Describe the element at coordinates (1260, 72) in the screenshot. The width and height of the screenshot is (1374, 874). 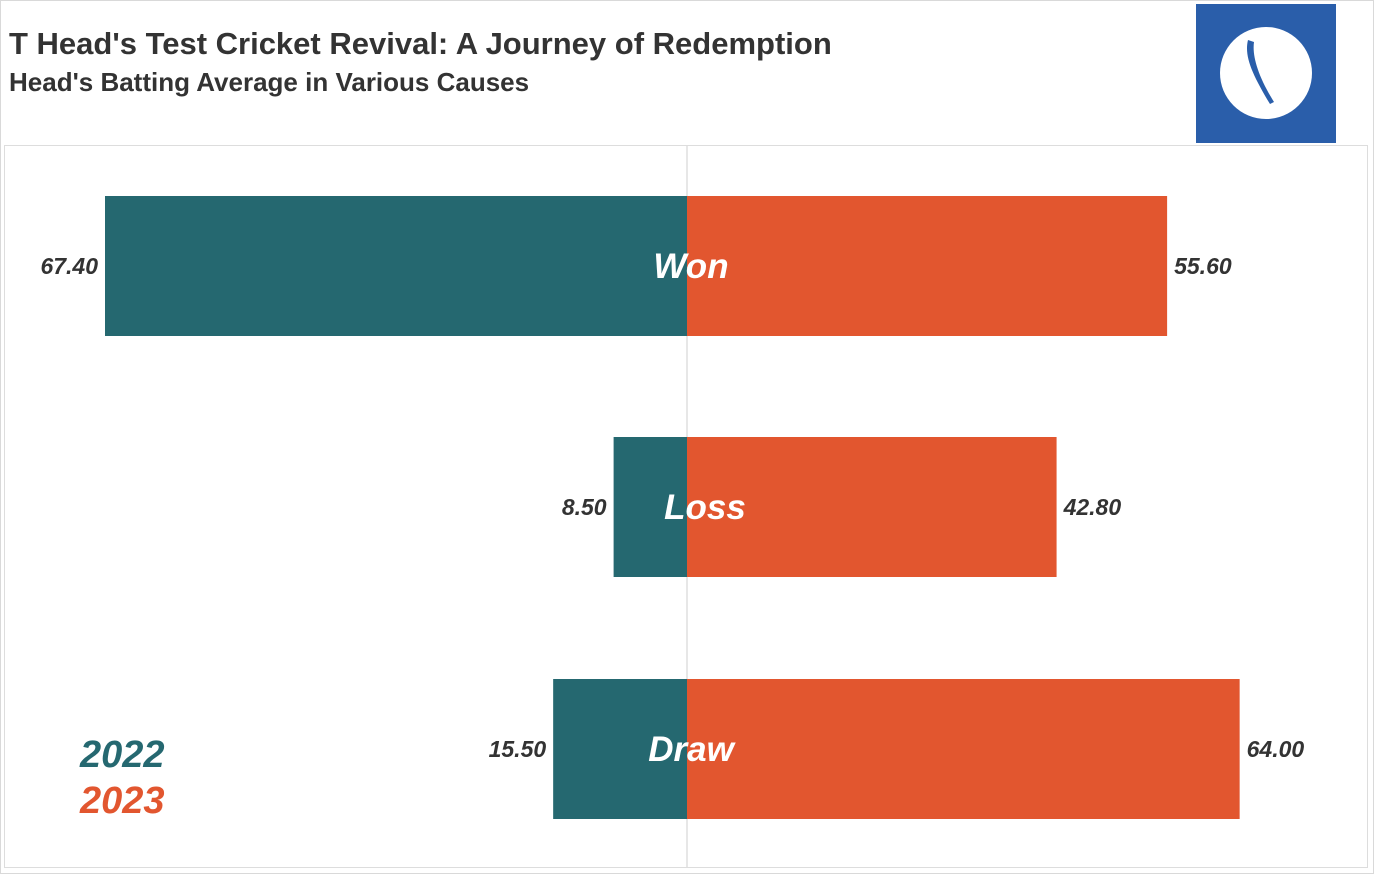
I see `logo-seam` at that location.